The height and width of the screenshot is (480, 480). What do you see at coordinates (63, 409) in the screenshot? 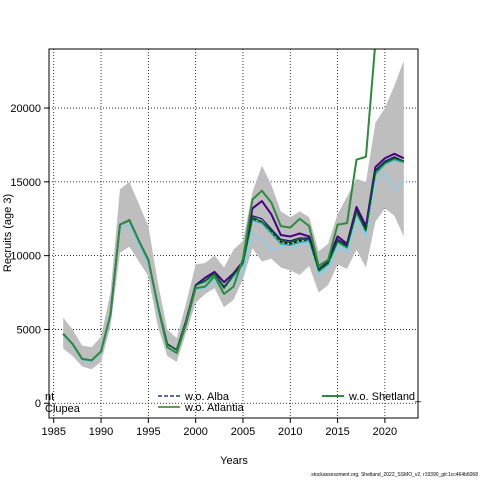
I see `legend-label-partial: Clupea` at bounding box center [63, 409].